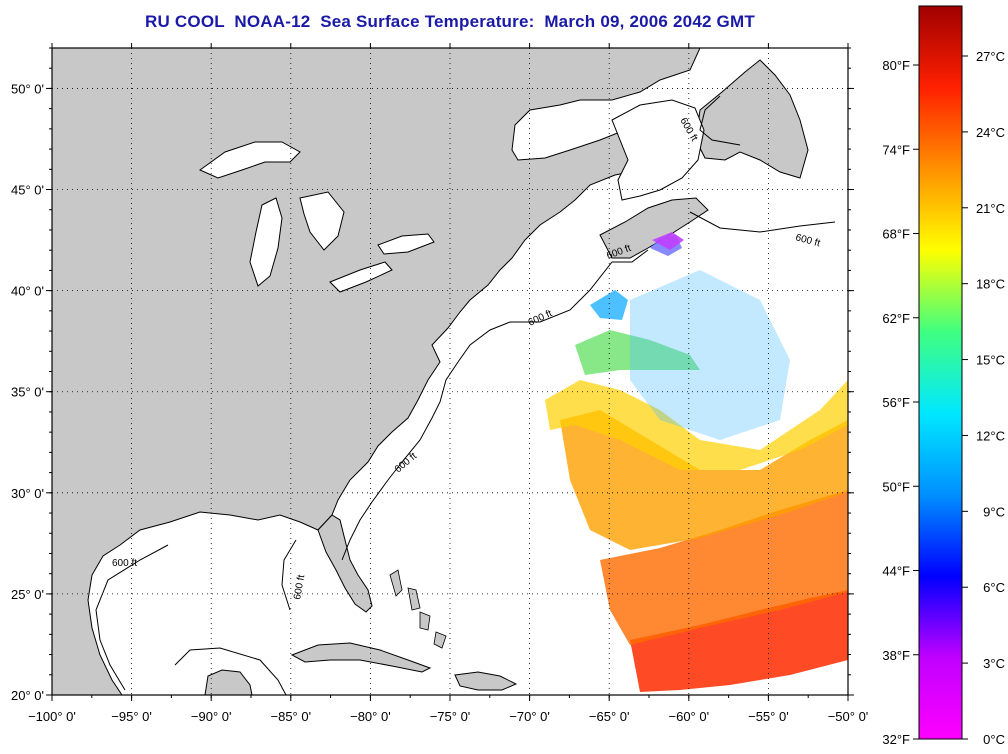  I want to click on colorbar-f-label: 68°F, so click(896, 234).